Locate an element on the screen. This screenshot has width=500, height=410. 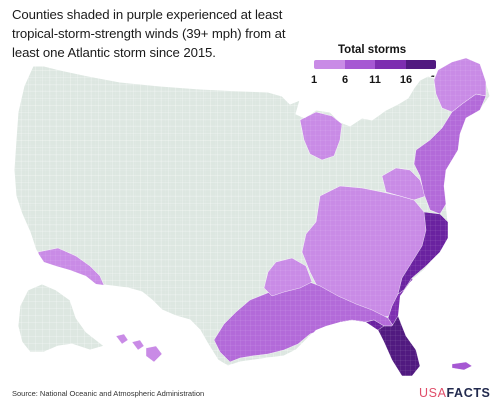
legend-tick-6: 6 is located at coordinates (345, 80).